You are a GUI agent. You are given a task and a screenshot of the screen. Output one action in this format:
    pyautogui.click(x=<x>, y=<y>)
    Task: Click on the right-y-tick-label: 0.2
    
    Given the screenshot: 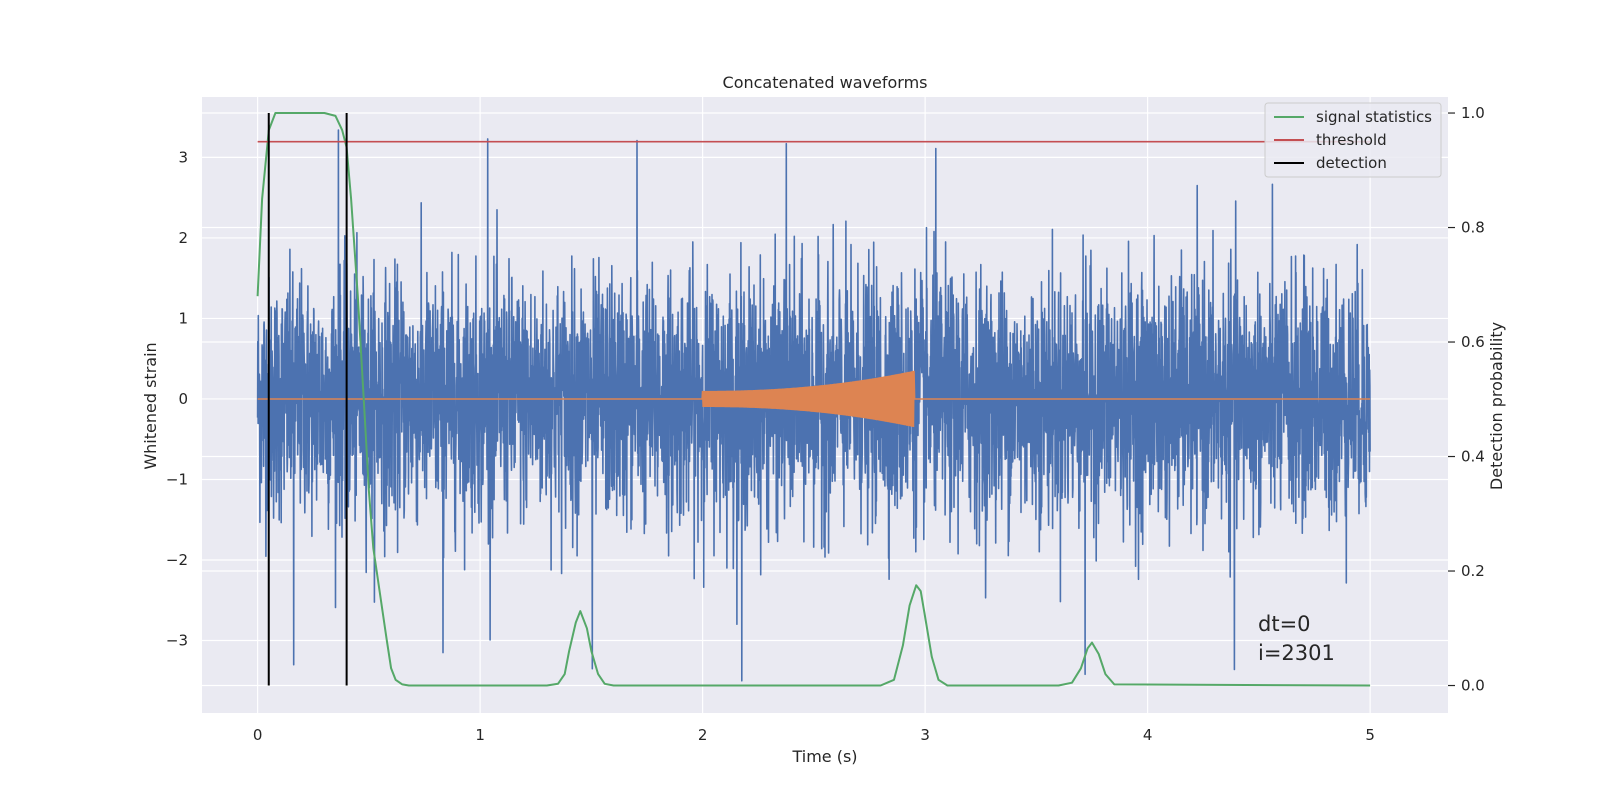 What is the action you would take?
    pyautogui.click(x=1473, y=571)
    